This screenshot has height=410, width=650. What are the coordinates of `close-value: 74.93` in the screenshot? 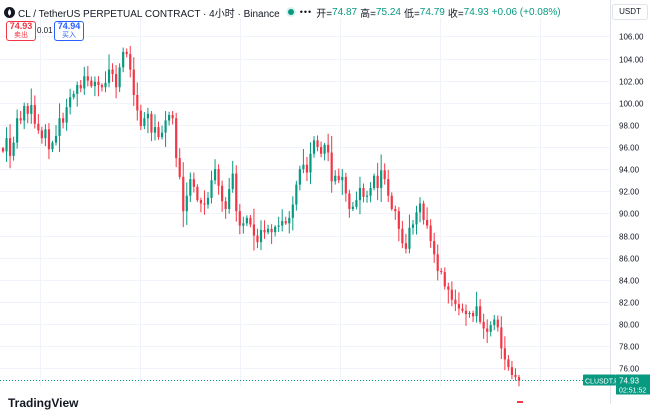 It's located at (476, 12).